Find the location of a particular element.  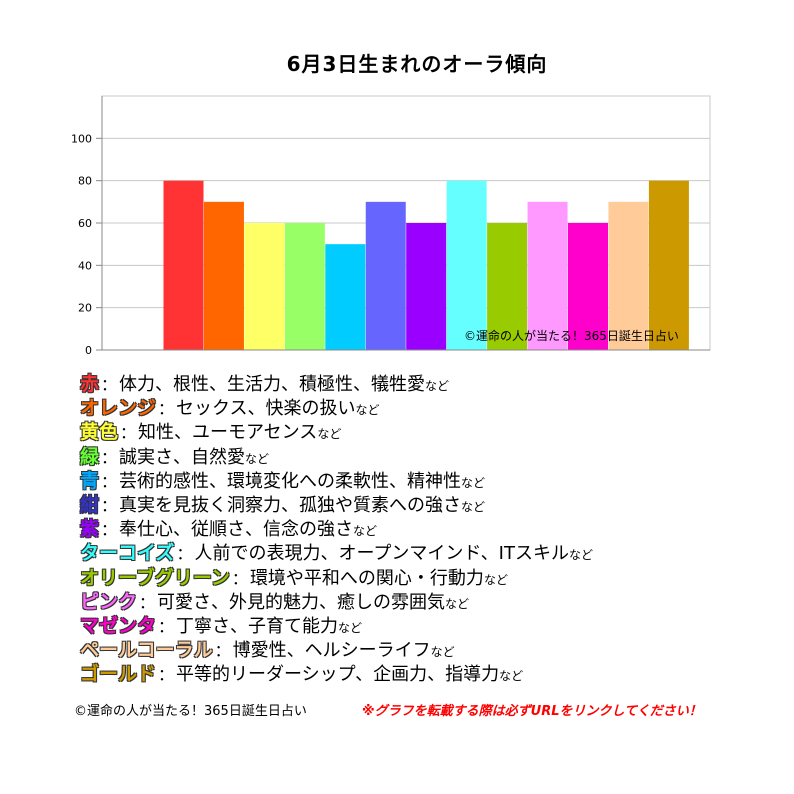

y-tick-label: 80 is located at coordinates (85, 181).